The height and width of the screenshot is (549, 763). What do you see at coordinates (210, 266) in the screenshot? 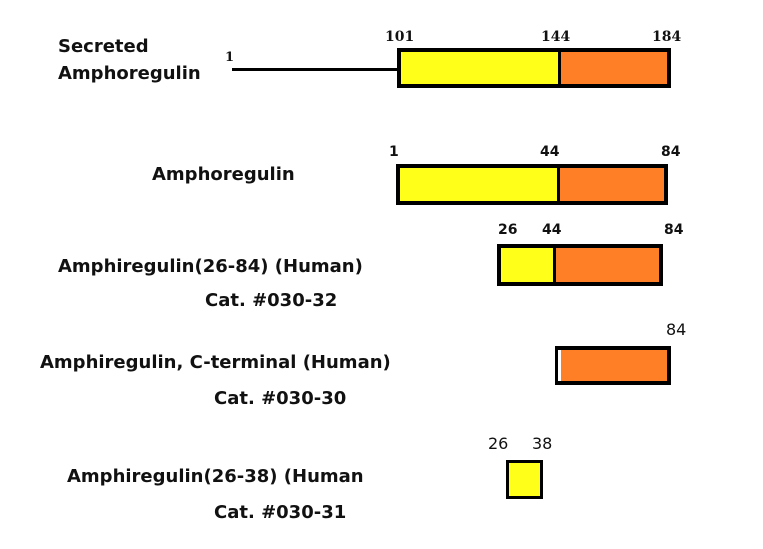
I see `construct-3-label: Amphiregulin(26-84) (Human)` at bounding box center [210, 266].